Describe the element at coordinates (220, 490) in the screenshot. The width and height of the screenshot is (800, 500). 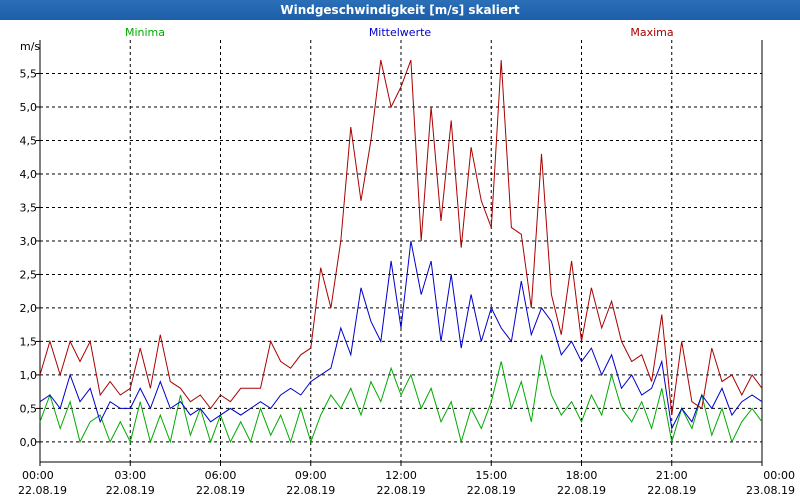
I see `x-tick-date-2: 22.08.19` at that location.